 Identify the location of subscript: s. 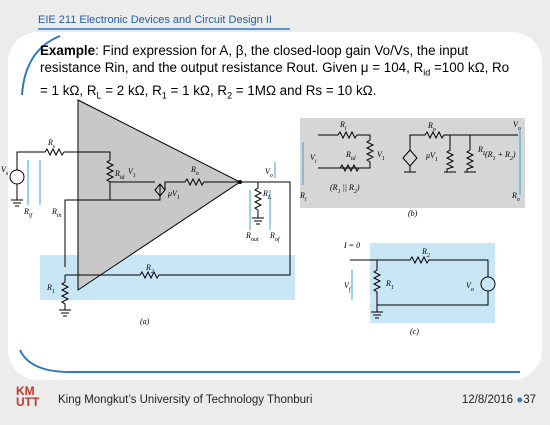
(7, 174).